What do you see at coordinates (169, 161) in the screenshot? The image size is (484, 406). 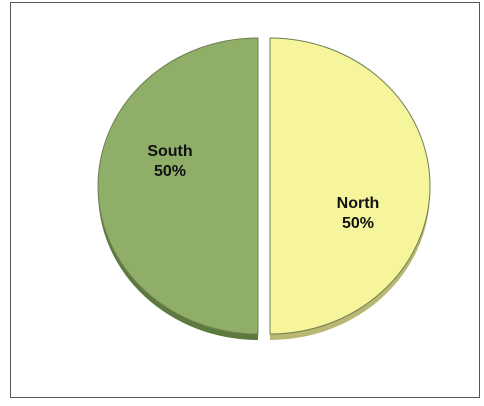 I see `slice-label-south: South 50%` at bounding box center [169, 161].